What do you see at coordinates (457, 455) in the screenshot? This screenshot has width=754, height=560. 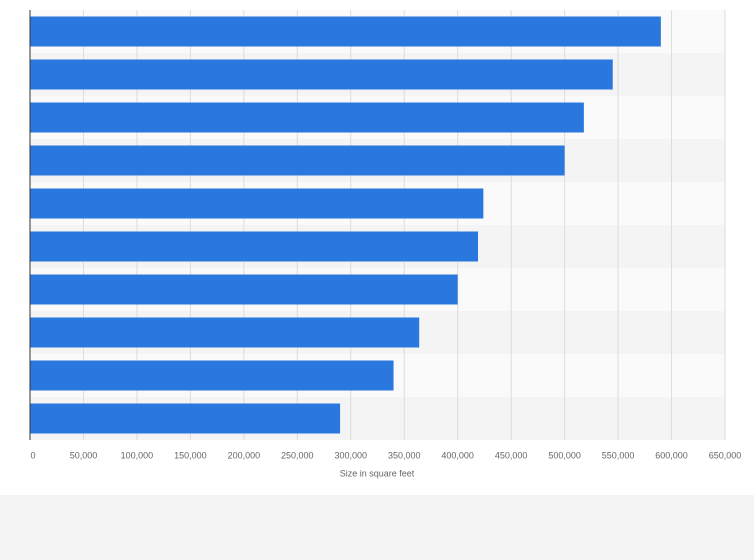 I see `x-tick-label: 400,000` at bounding box center [457, 455].